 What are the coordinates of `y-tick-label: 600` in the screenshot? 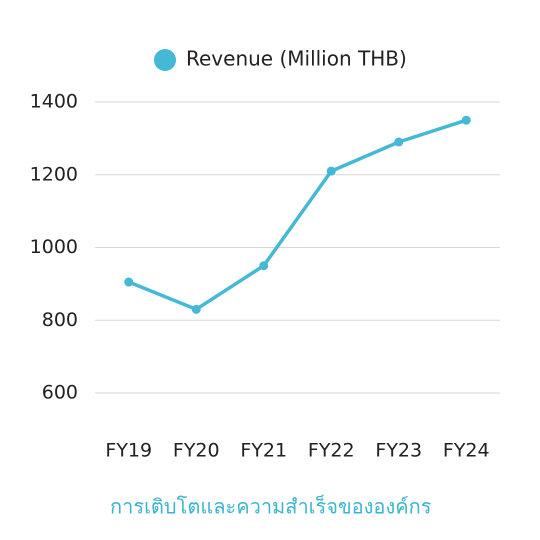 It's located at (60, 393).